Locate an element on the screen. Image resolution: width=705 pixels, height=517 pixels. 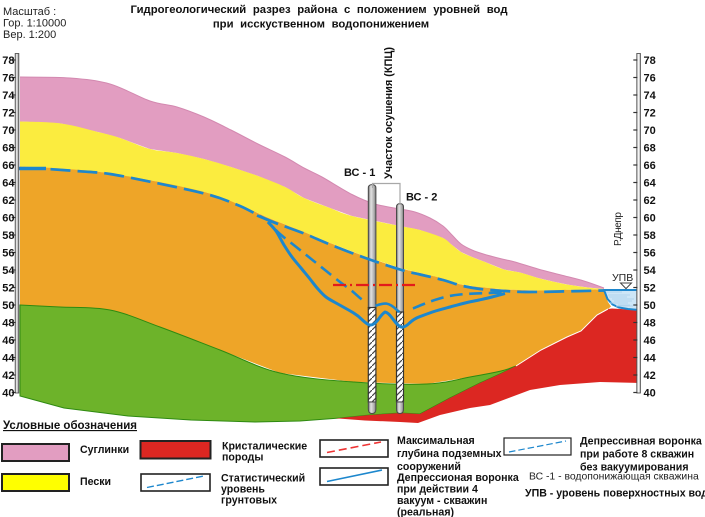
svg-text: Максимальная is located at coordinates (436, 441).